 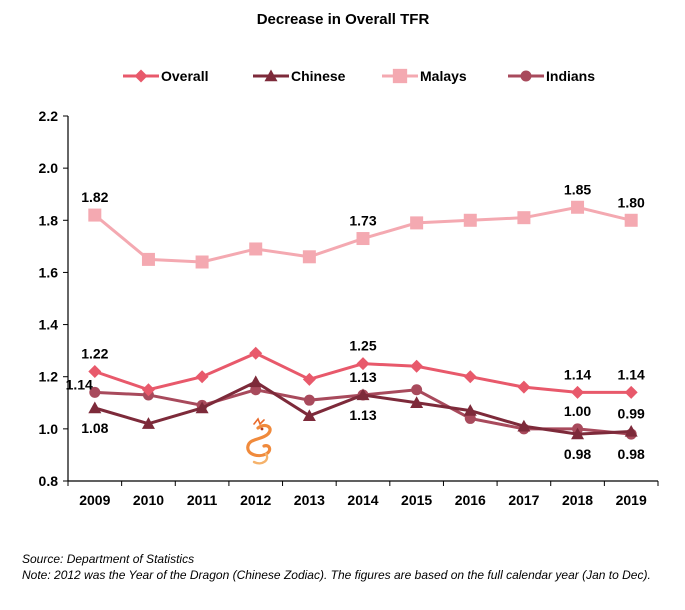 I want to click on y-tick-label: 0.8, so click(x=49, y=481).